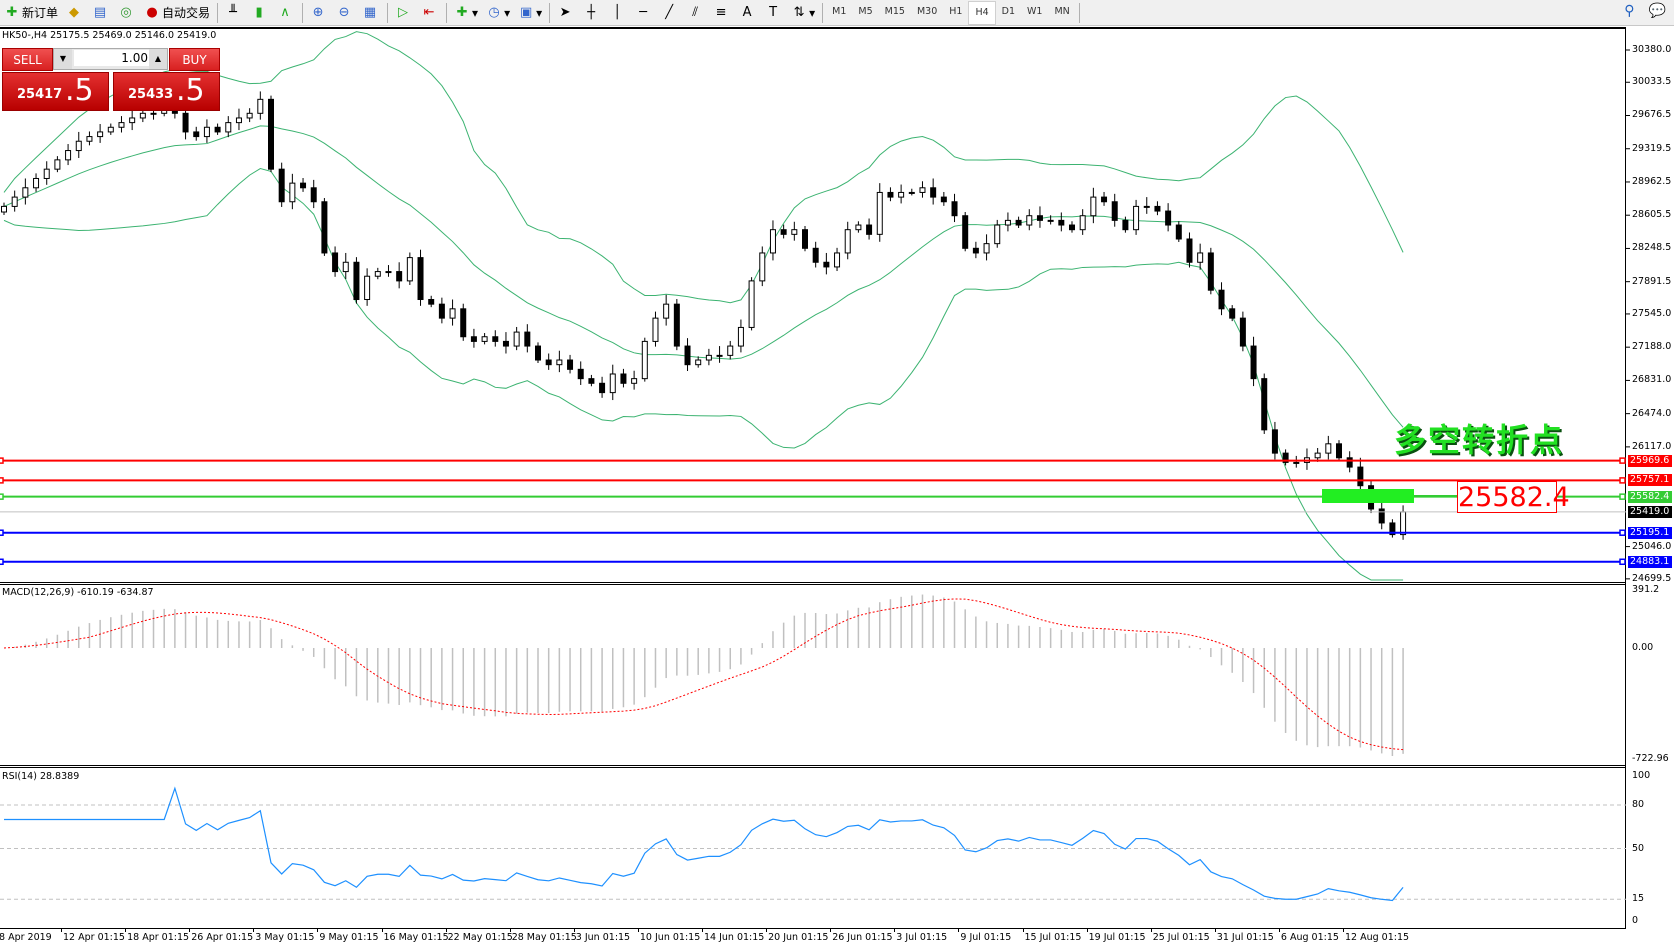 The height and width of the screenshot is (951, 1674). I want to click on indicators-button: ✚ ▾, so click(466, 13).